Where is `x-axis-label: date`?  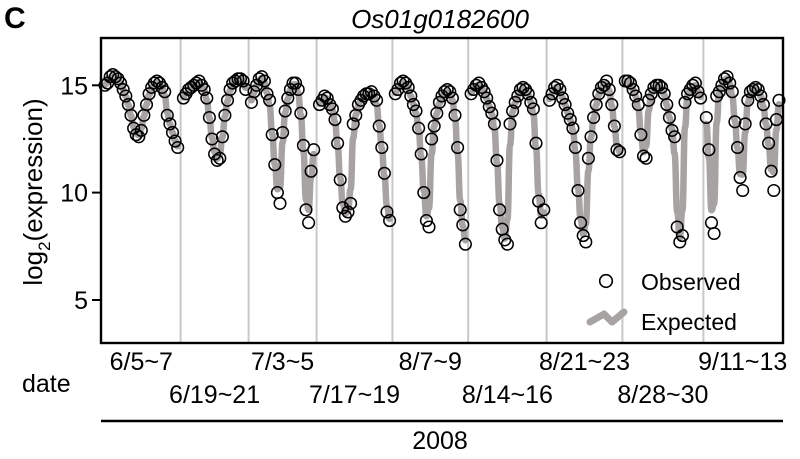 x-axis-label: date is located at coordinates (46, 384).